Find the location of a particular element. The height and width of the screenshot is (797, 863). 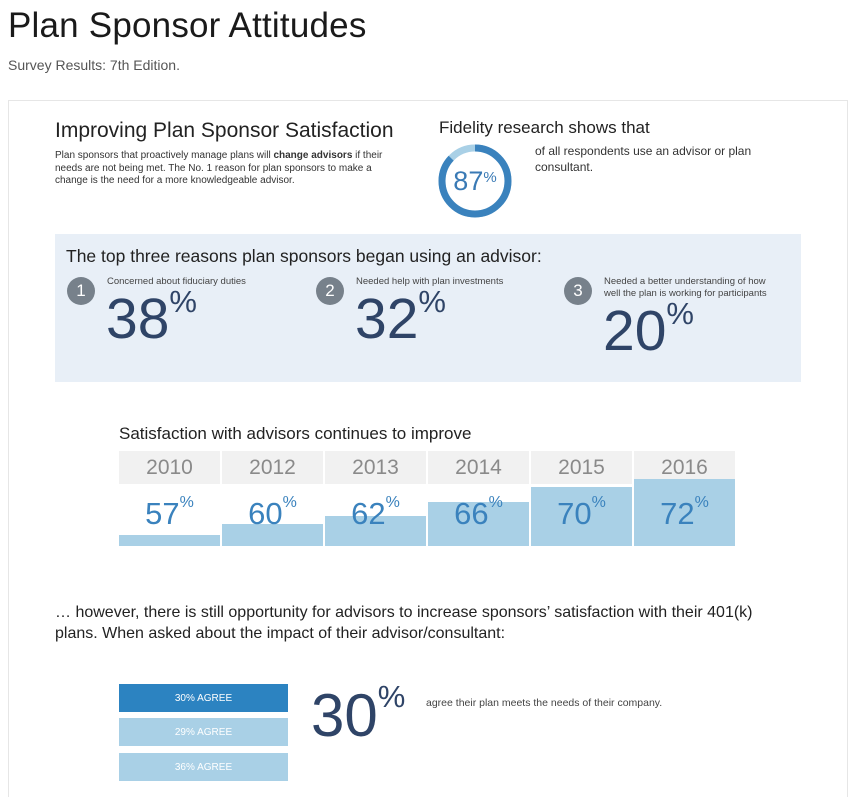

year-label-2013: 2013 is located at coordinates (375, 467).